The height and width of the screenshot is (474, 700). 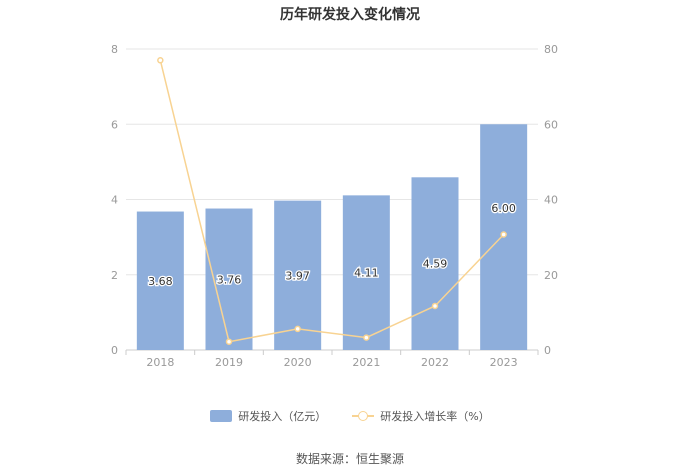 I want to click on legend-bar-swatch, so click(x=221, y=416).